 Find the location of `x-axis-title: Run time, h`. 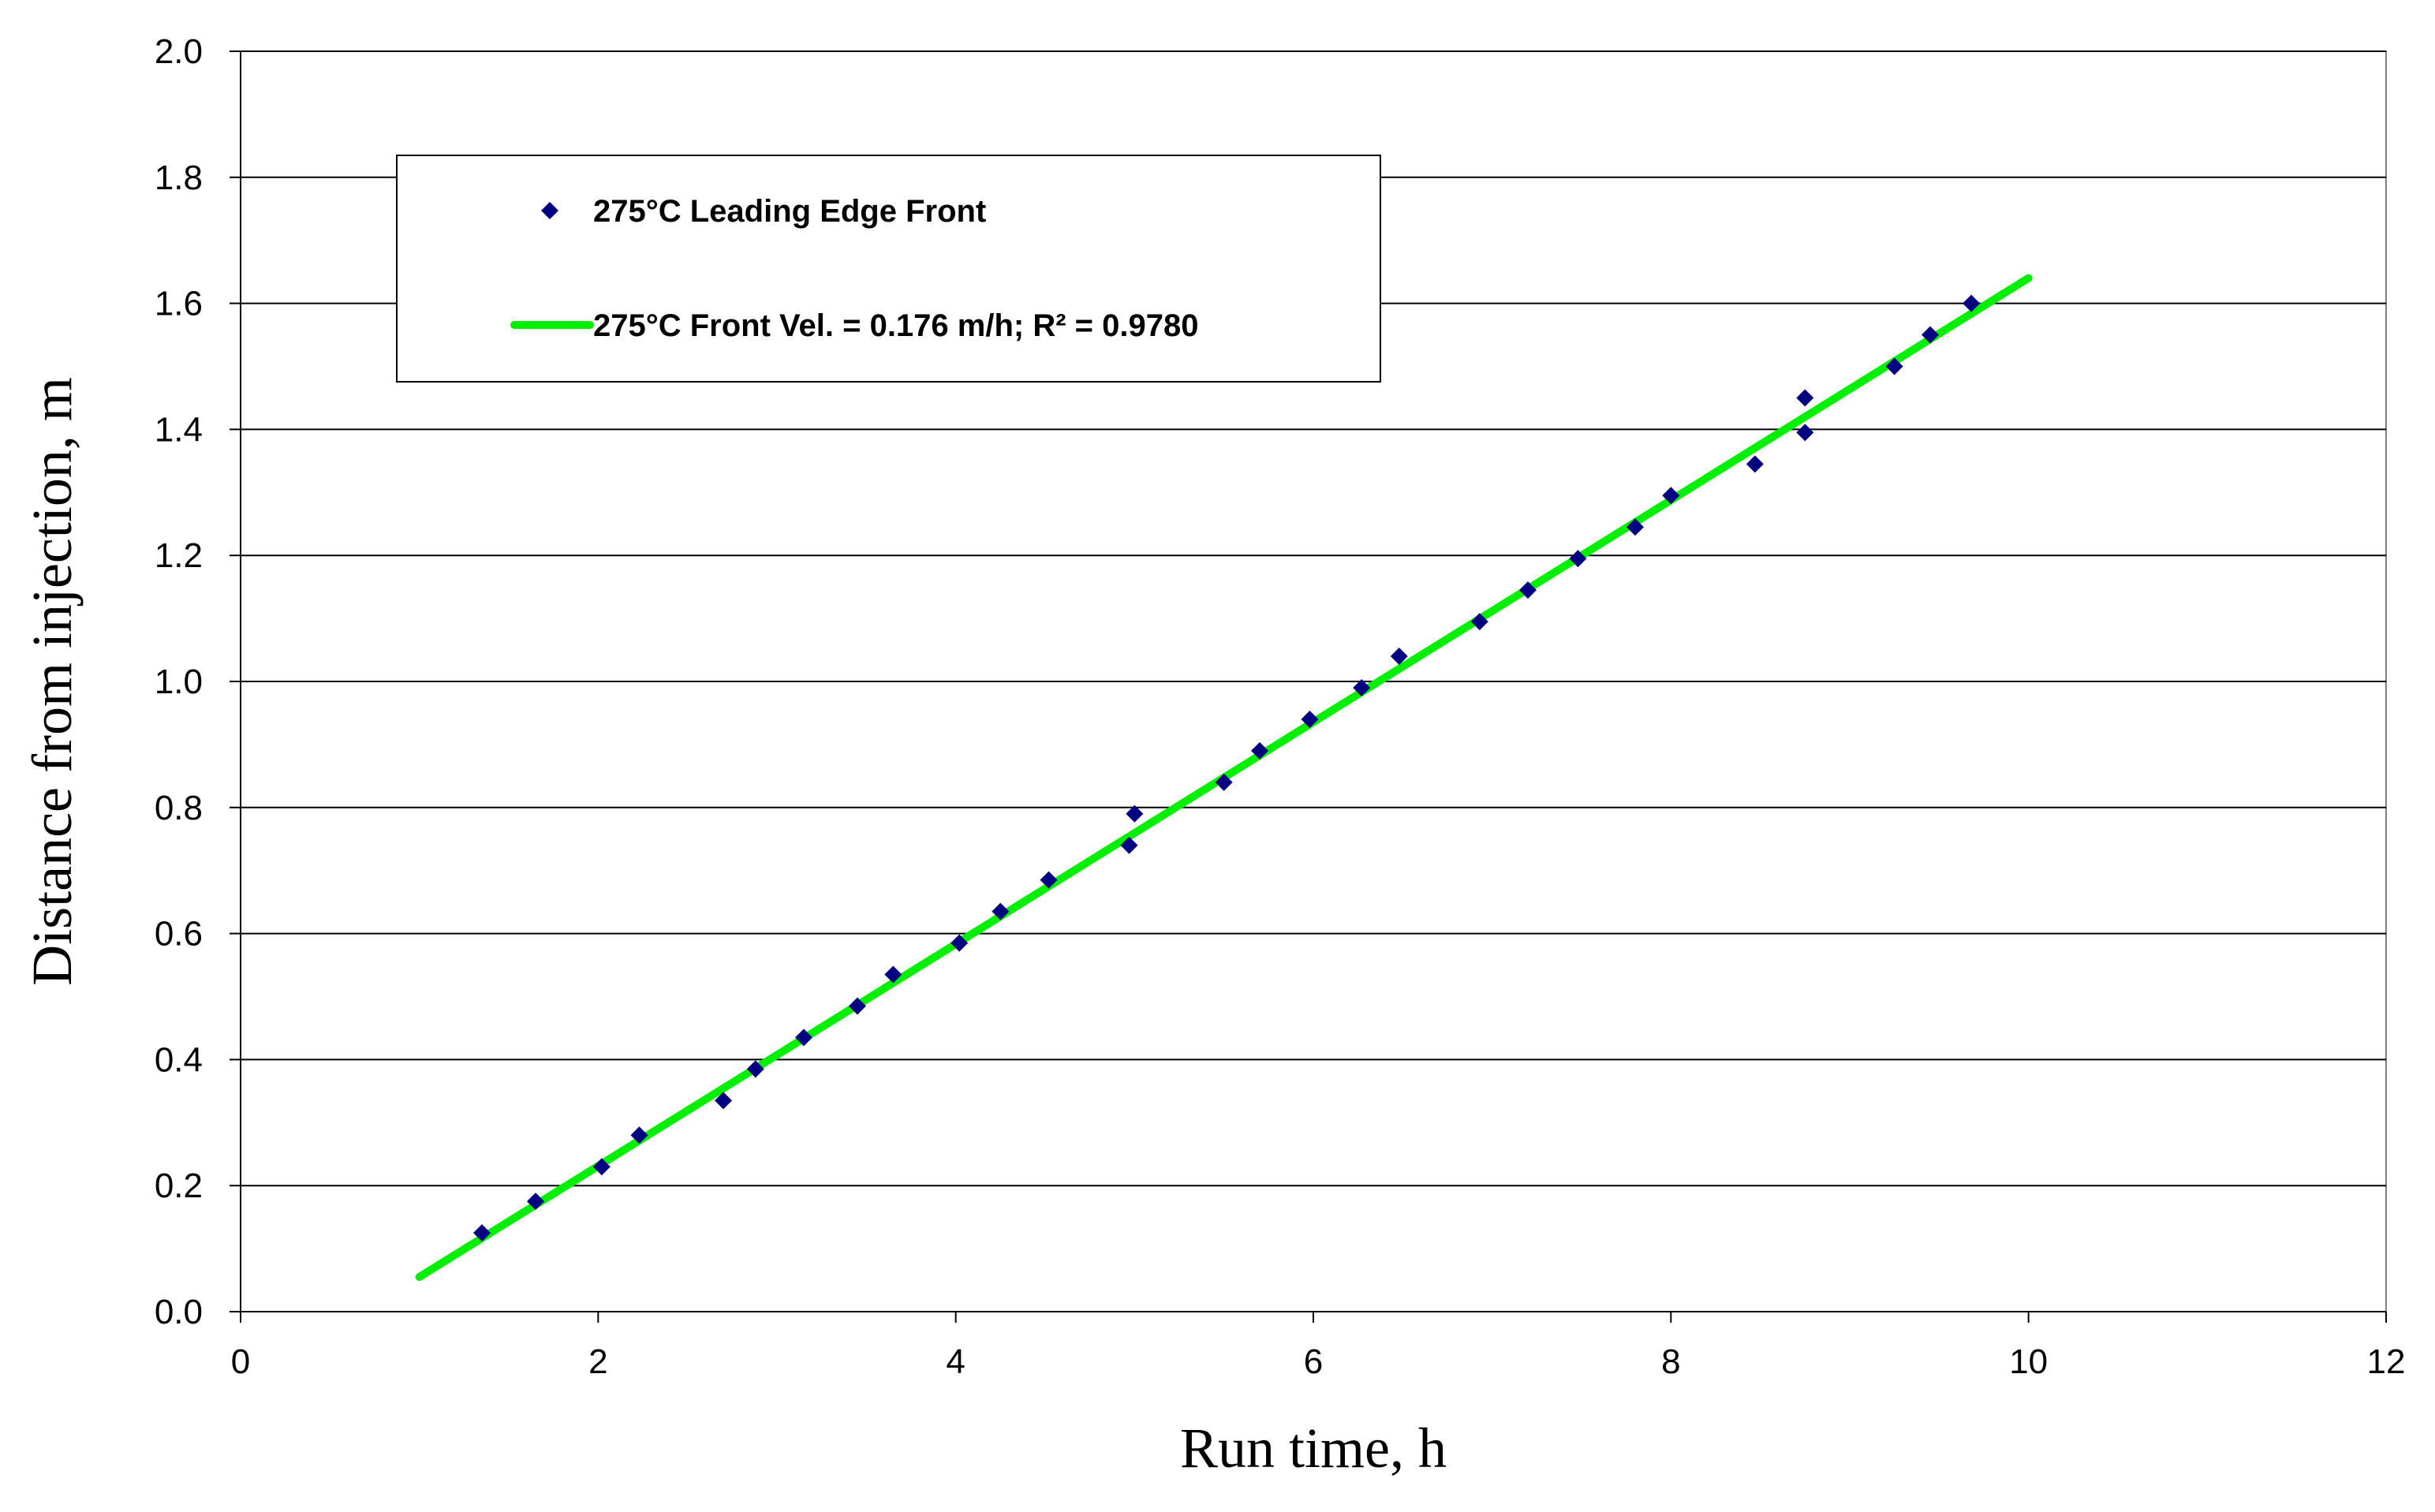

x-axis-title: Run time, h is located at coordinates (1313, 1448).